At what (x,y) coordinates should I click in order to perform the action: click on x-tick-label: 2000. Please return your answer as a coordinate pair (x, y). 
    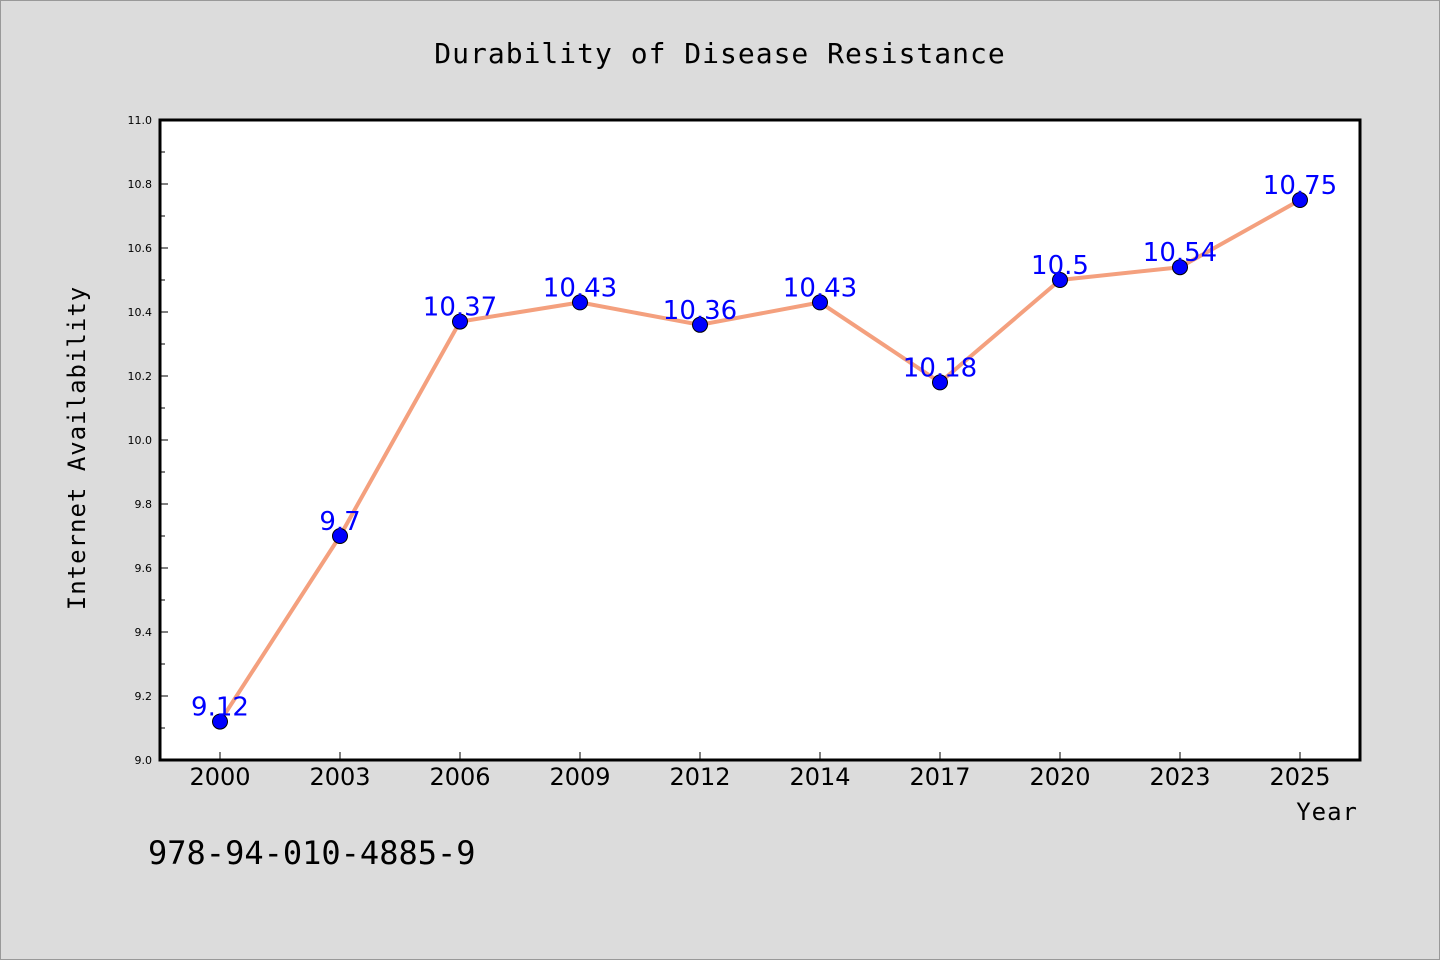
    Looking at the image, I should click on (219, 777).